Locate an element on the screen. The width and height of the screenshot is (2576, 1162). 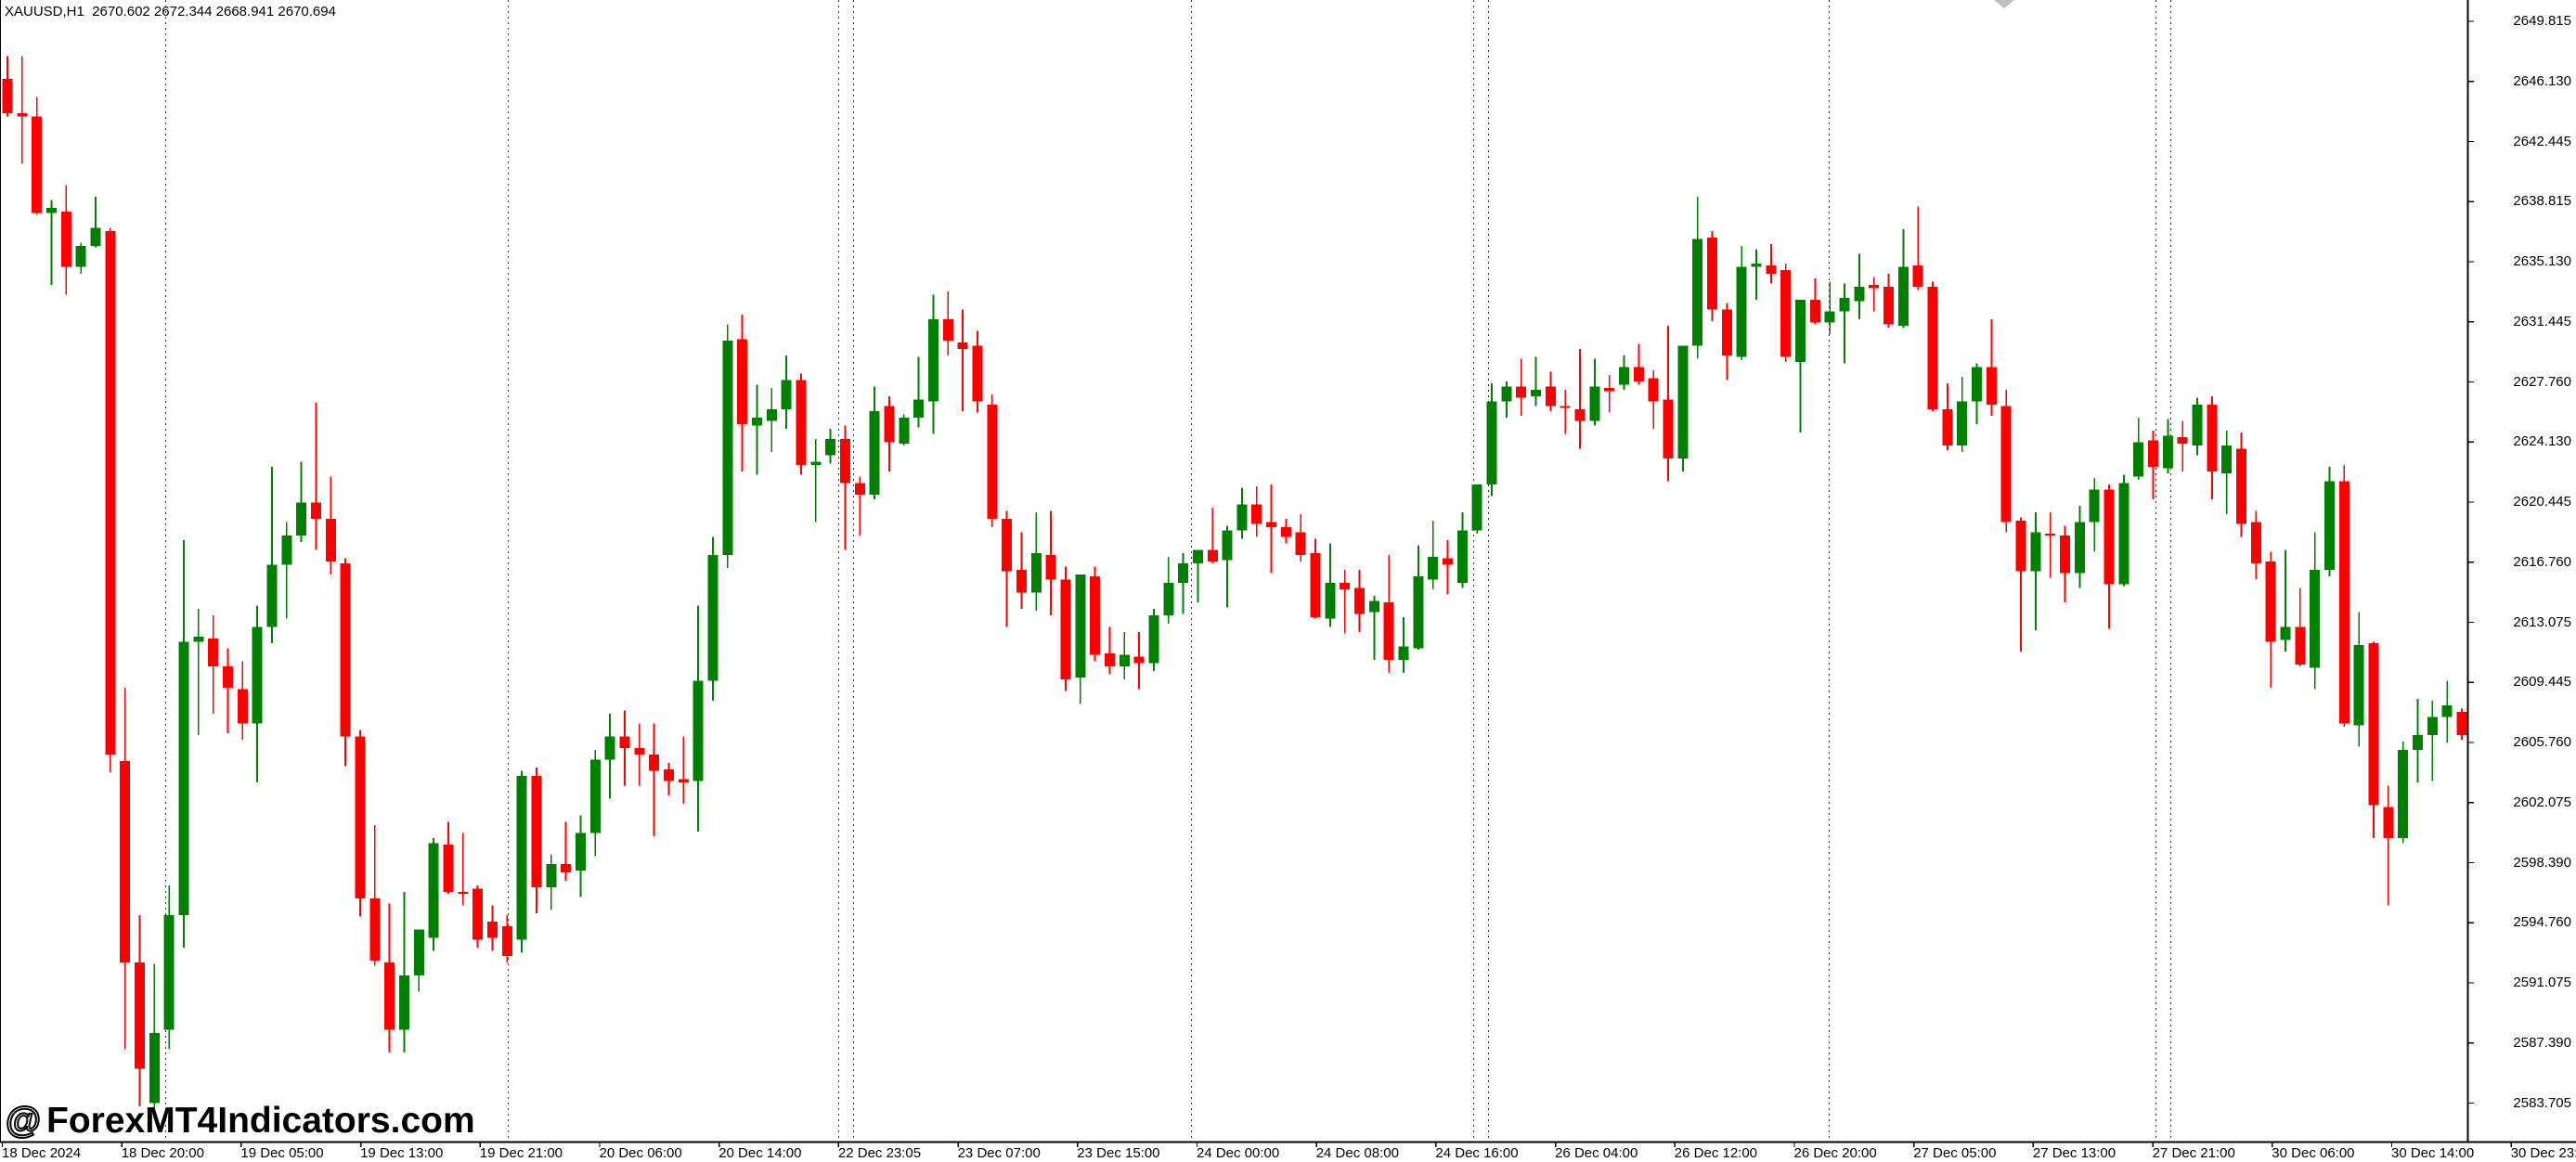
price-label: 2631.445 is located at coordinates (2542, 321).